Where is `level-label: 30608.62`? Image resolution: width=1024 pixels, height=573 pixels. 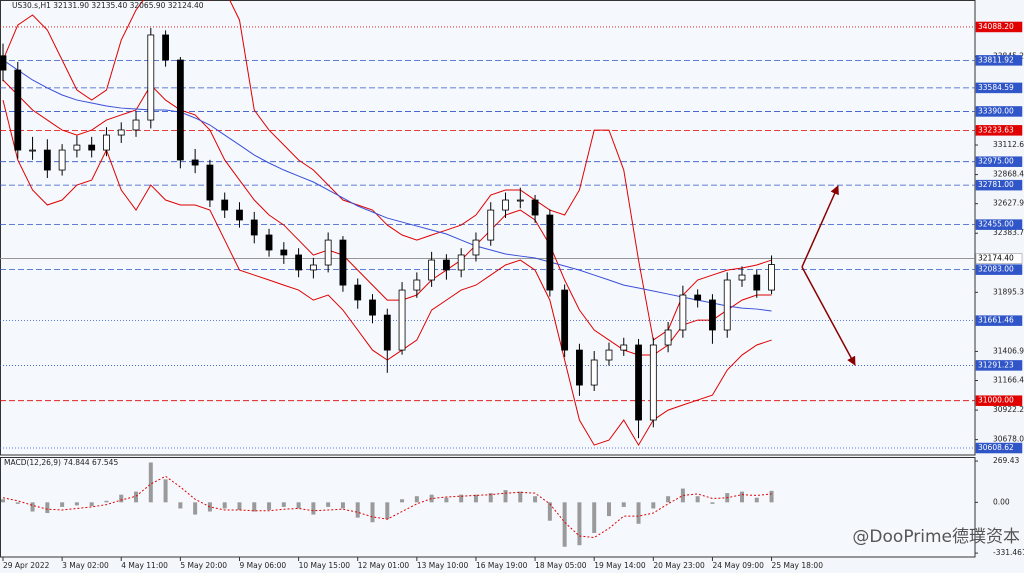
level-label: 30608.62 is located at coordinates (996, 447).